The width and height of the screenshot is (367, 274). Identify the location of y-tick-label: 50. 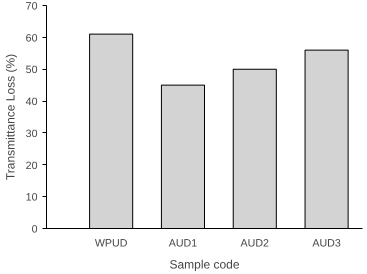
(32, 70).